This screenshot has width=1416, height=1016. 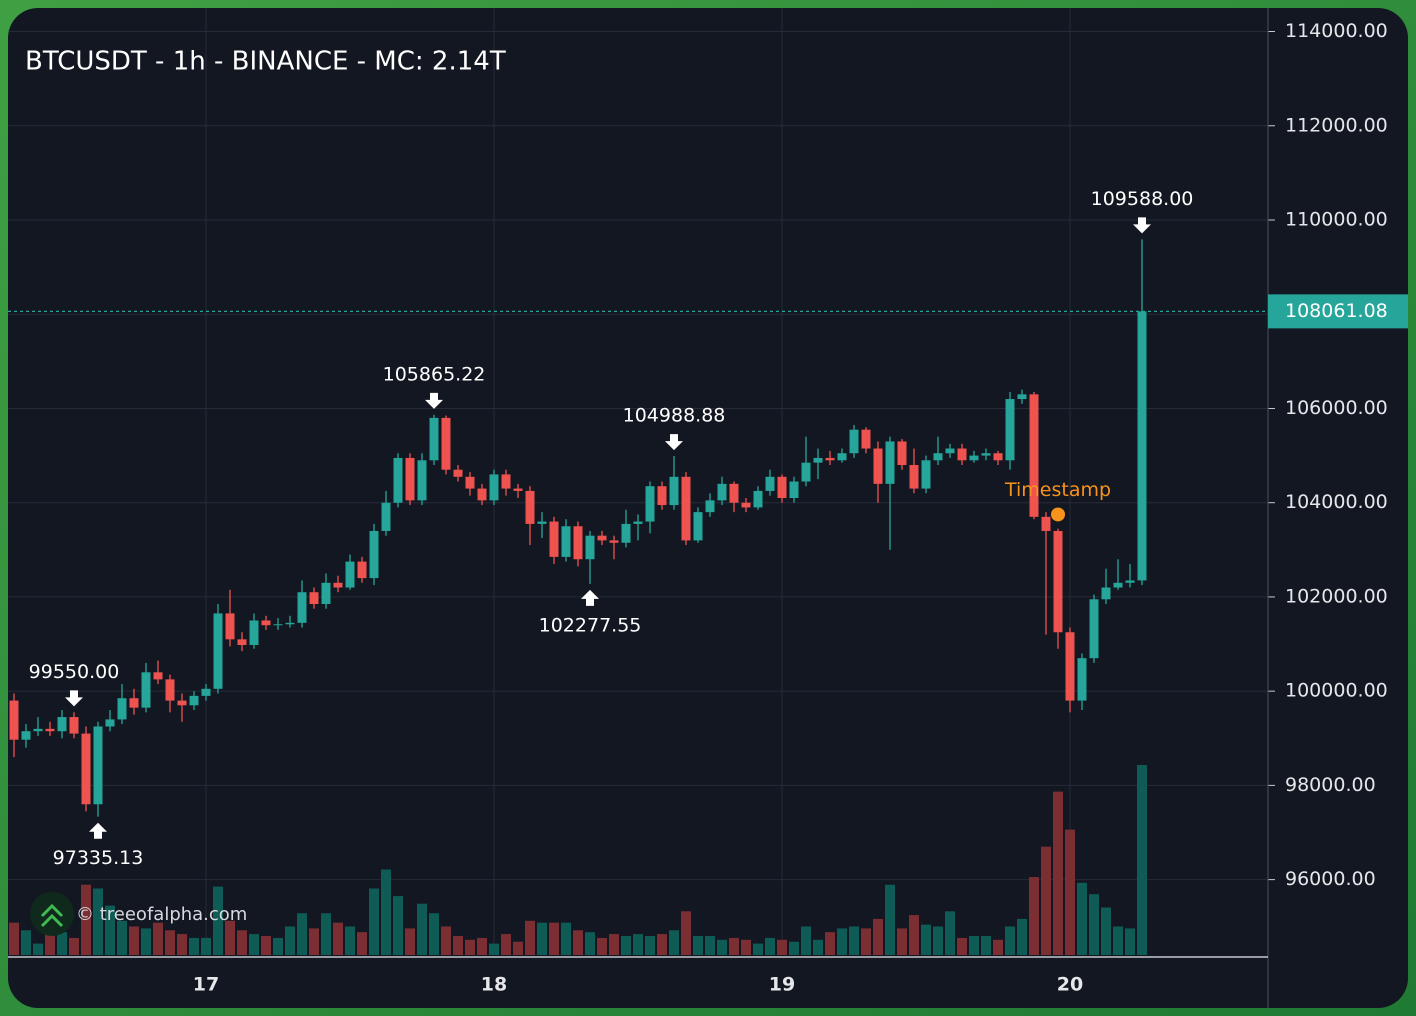 I want to click on annotation-label: 104988.88, so click(x=674, y=416).